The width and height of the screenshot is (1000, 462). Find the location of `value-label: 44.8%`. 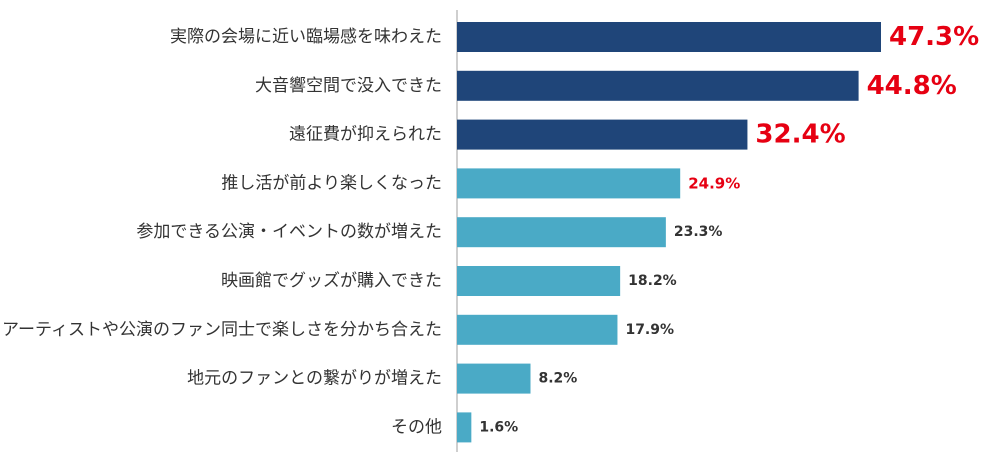

value-label: 44.8% is located at coordinates (912, 86).